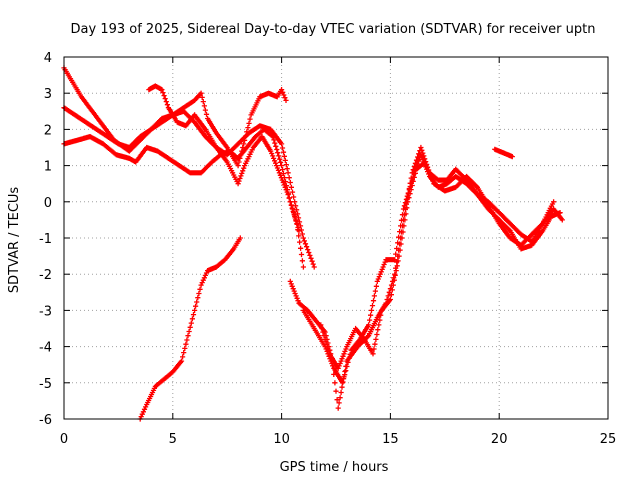 The image size is (640, 480). Describe the element at coordinates (14, 240) in the screenshot. I see `y-axis-label: SDTVAR / TECUs` at that location.